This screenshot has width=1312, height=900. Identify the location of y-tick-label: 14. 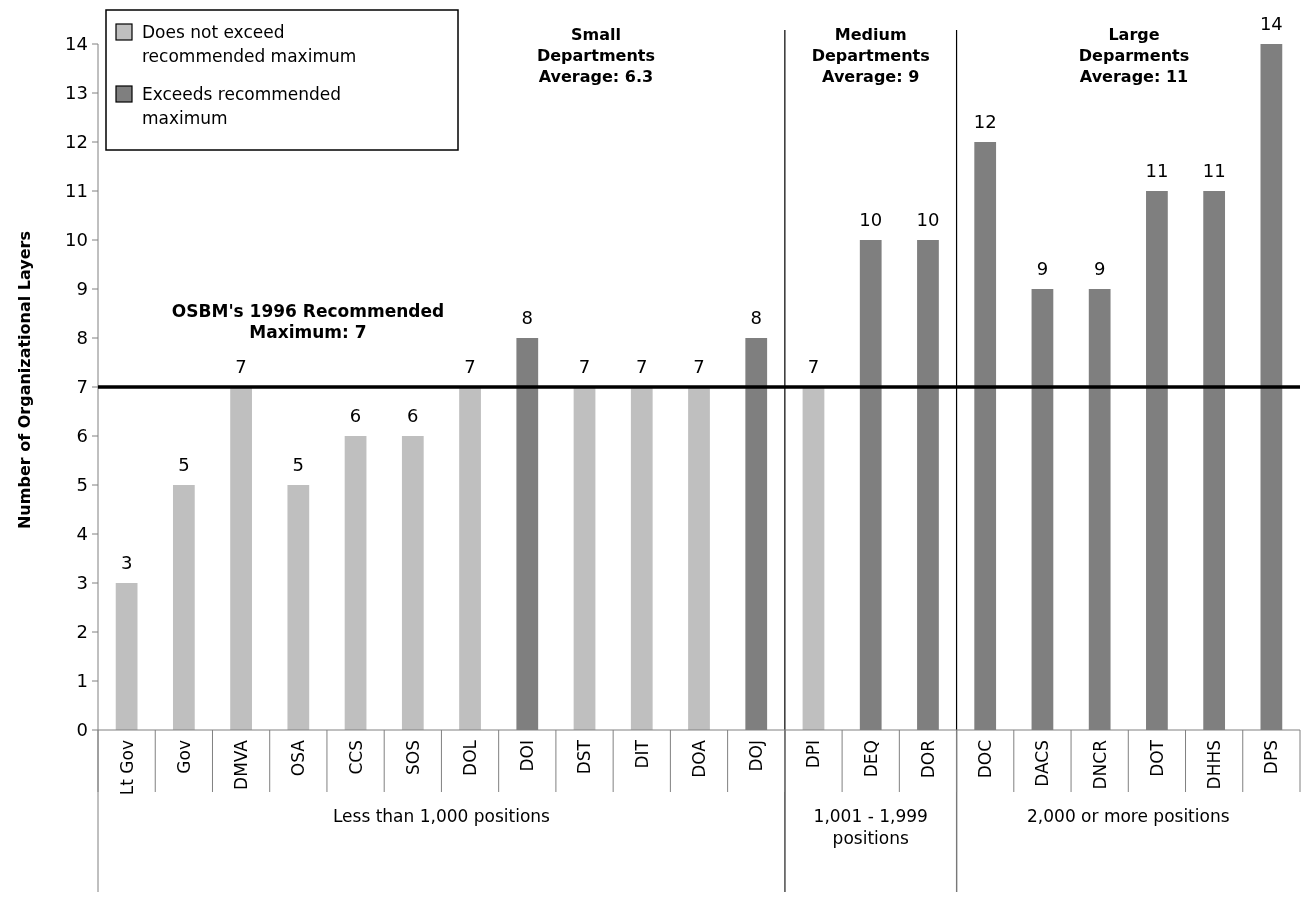
(76, 44).